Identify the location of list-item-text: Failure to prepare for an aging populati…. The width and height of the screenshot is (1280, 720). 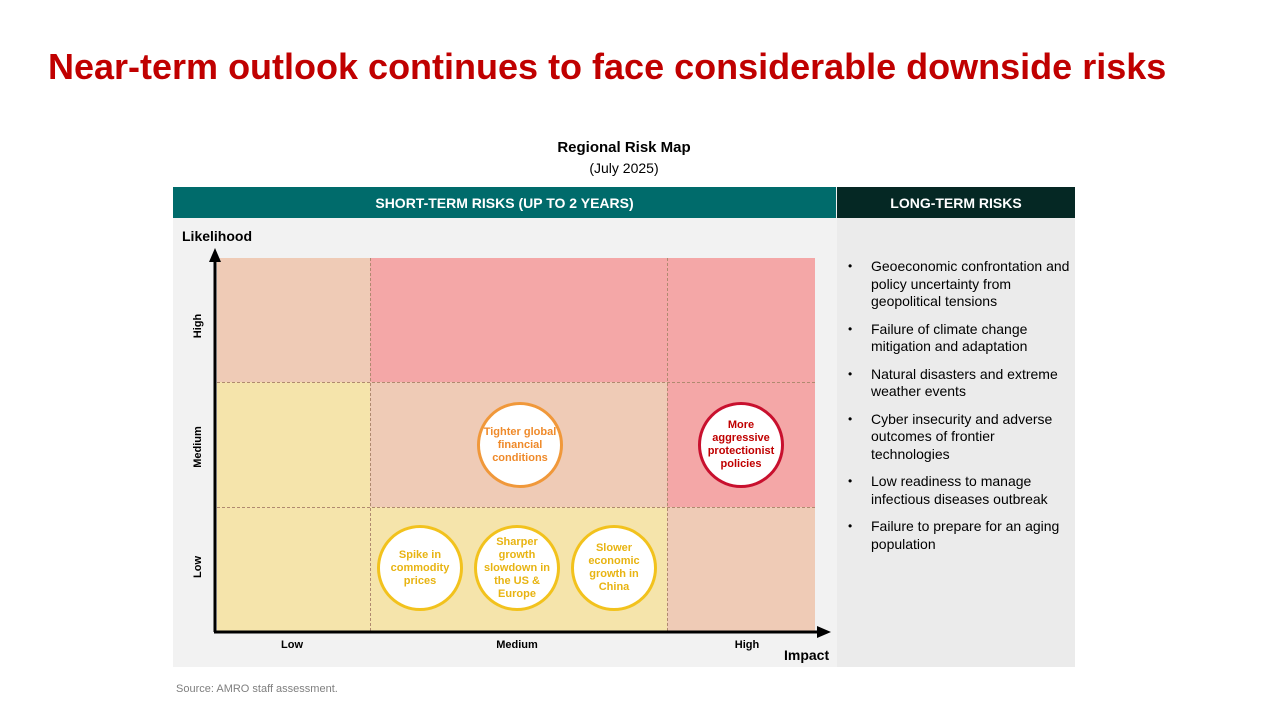
(965, 535).